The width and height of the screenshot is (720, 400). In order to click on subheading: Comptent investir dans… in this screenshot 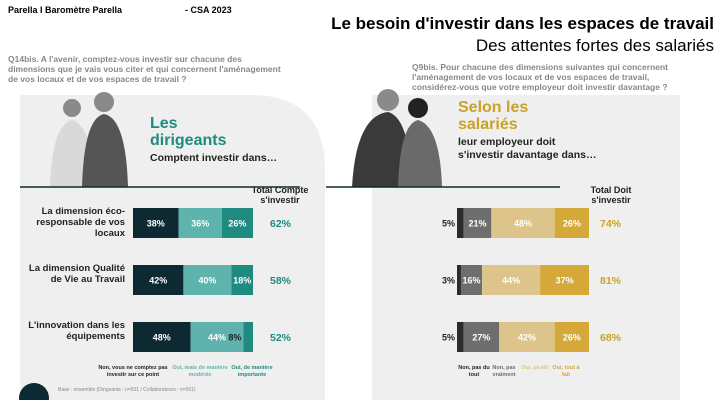, I will do `click(214, 158)`.